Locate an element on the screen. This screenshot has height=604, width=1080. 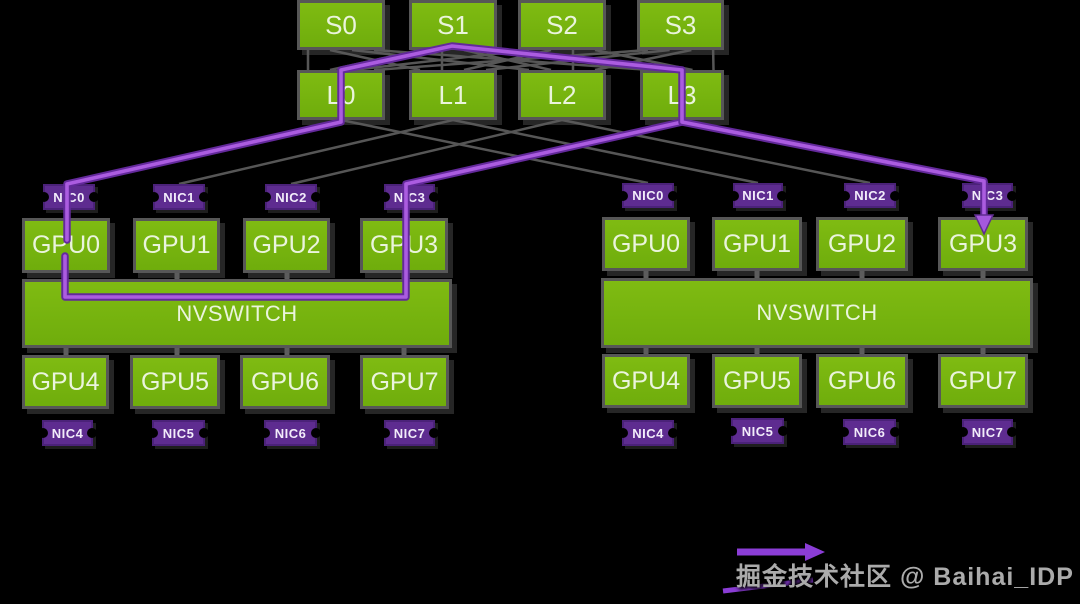
node1-gpu0: GPU0 is located at coordinates (66, 245).